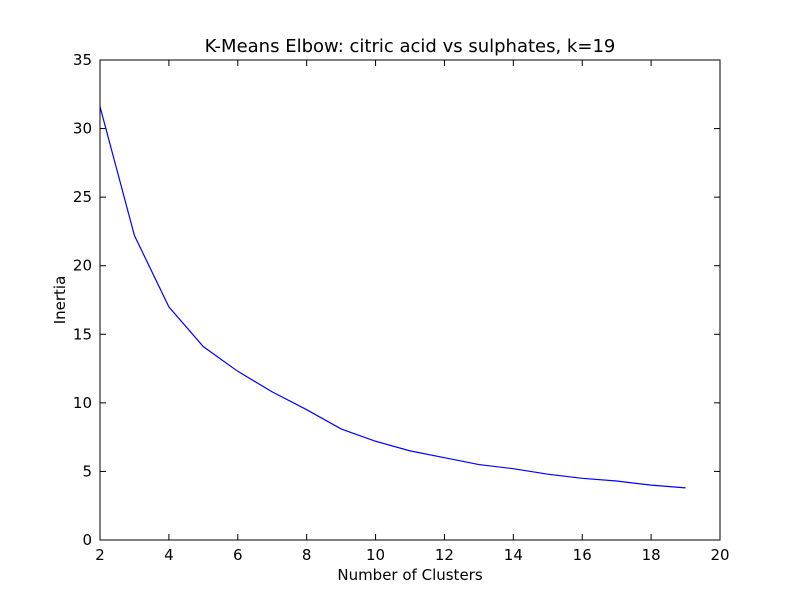  What do you see at coordinates (582, 555) in the screenshot?
I see `x-tick-label: 16` at bounding box center [582, 555].